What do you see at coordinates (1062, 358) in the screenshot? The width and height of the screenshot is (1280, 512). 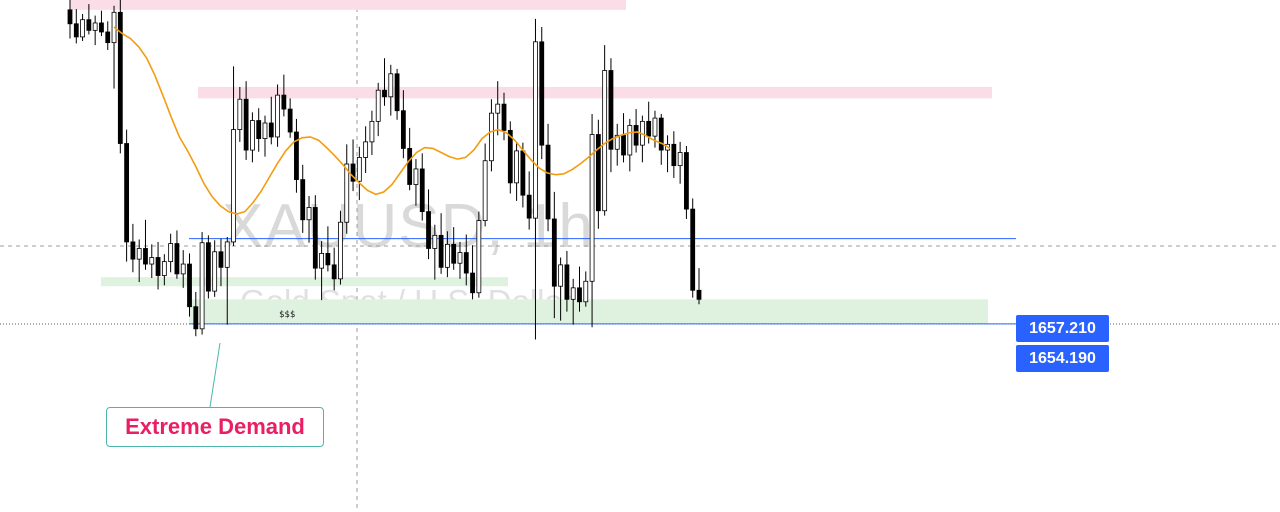 I see `price-tag-lower: 1654.190` at bounding box center [1062, 358].